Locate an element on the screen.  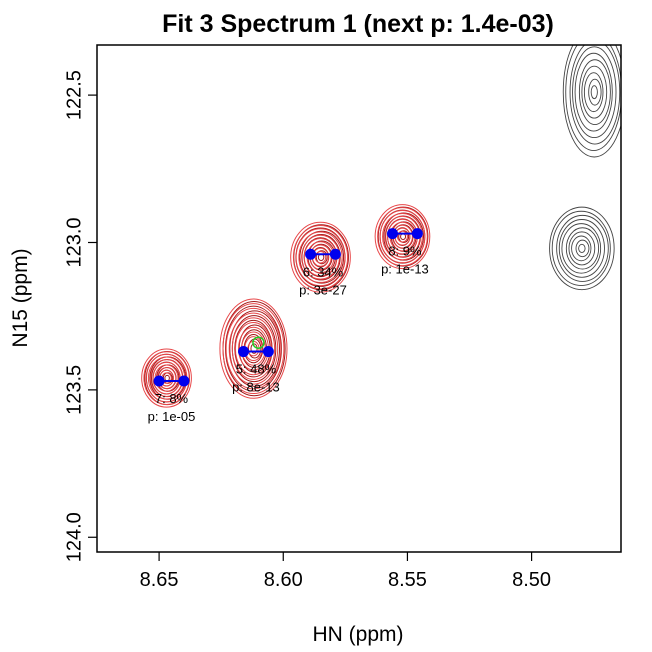
y-axis-label: N15 (ppm) is located at coordinates (20, 297).